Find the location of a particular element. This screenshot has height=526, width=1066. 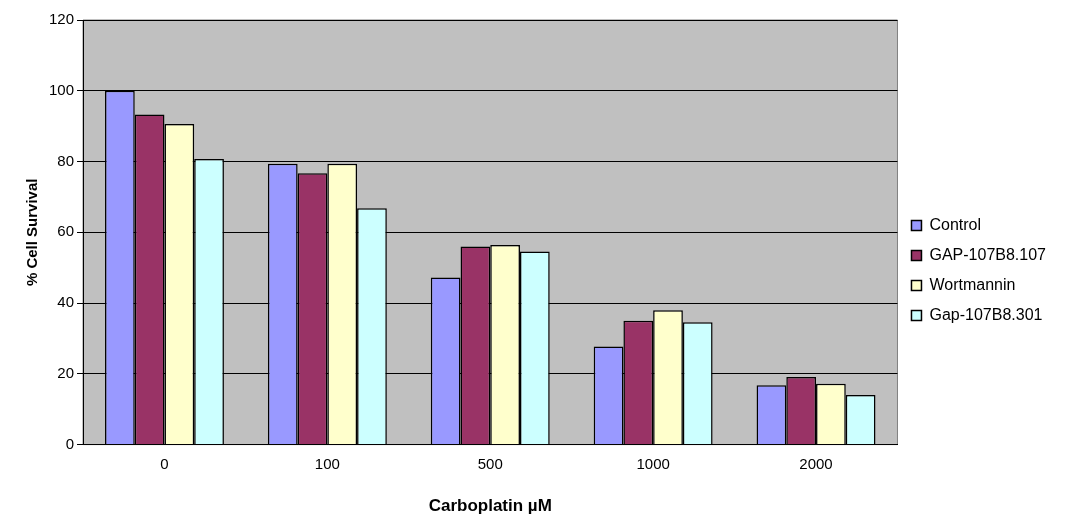

legend-label: GAP-107B8.107 is located at coordinates (988, 254).